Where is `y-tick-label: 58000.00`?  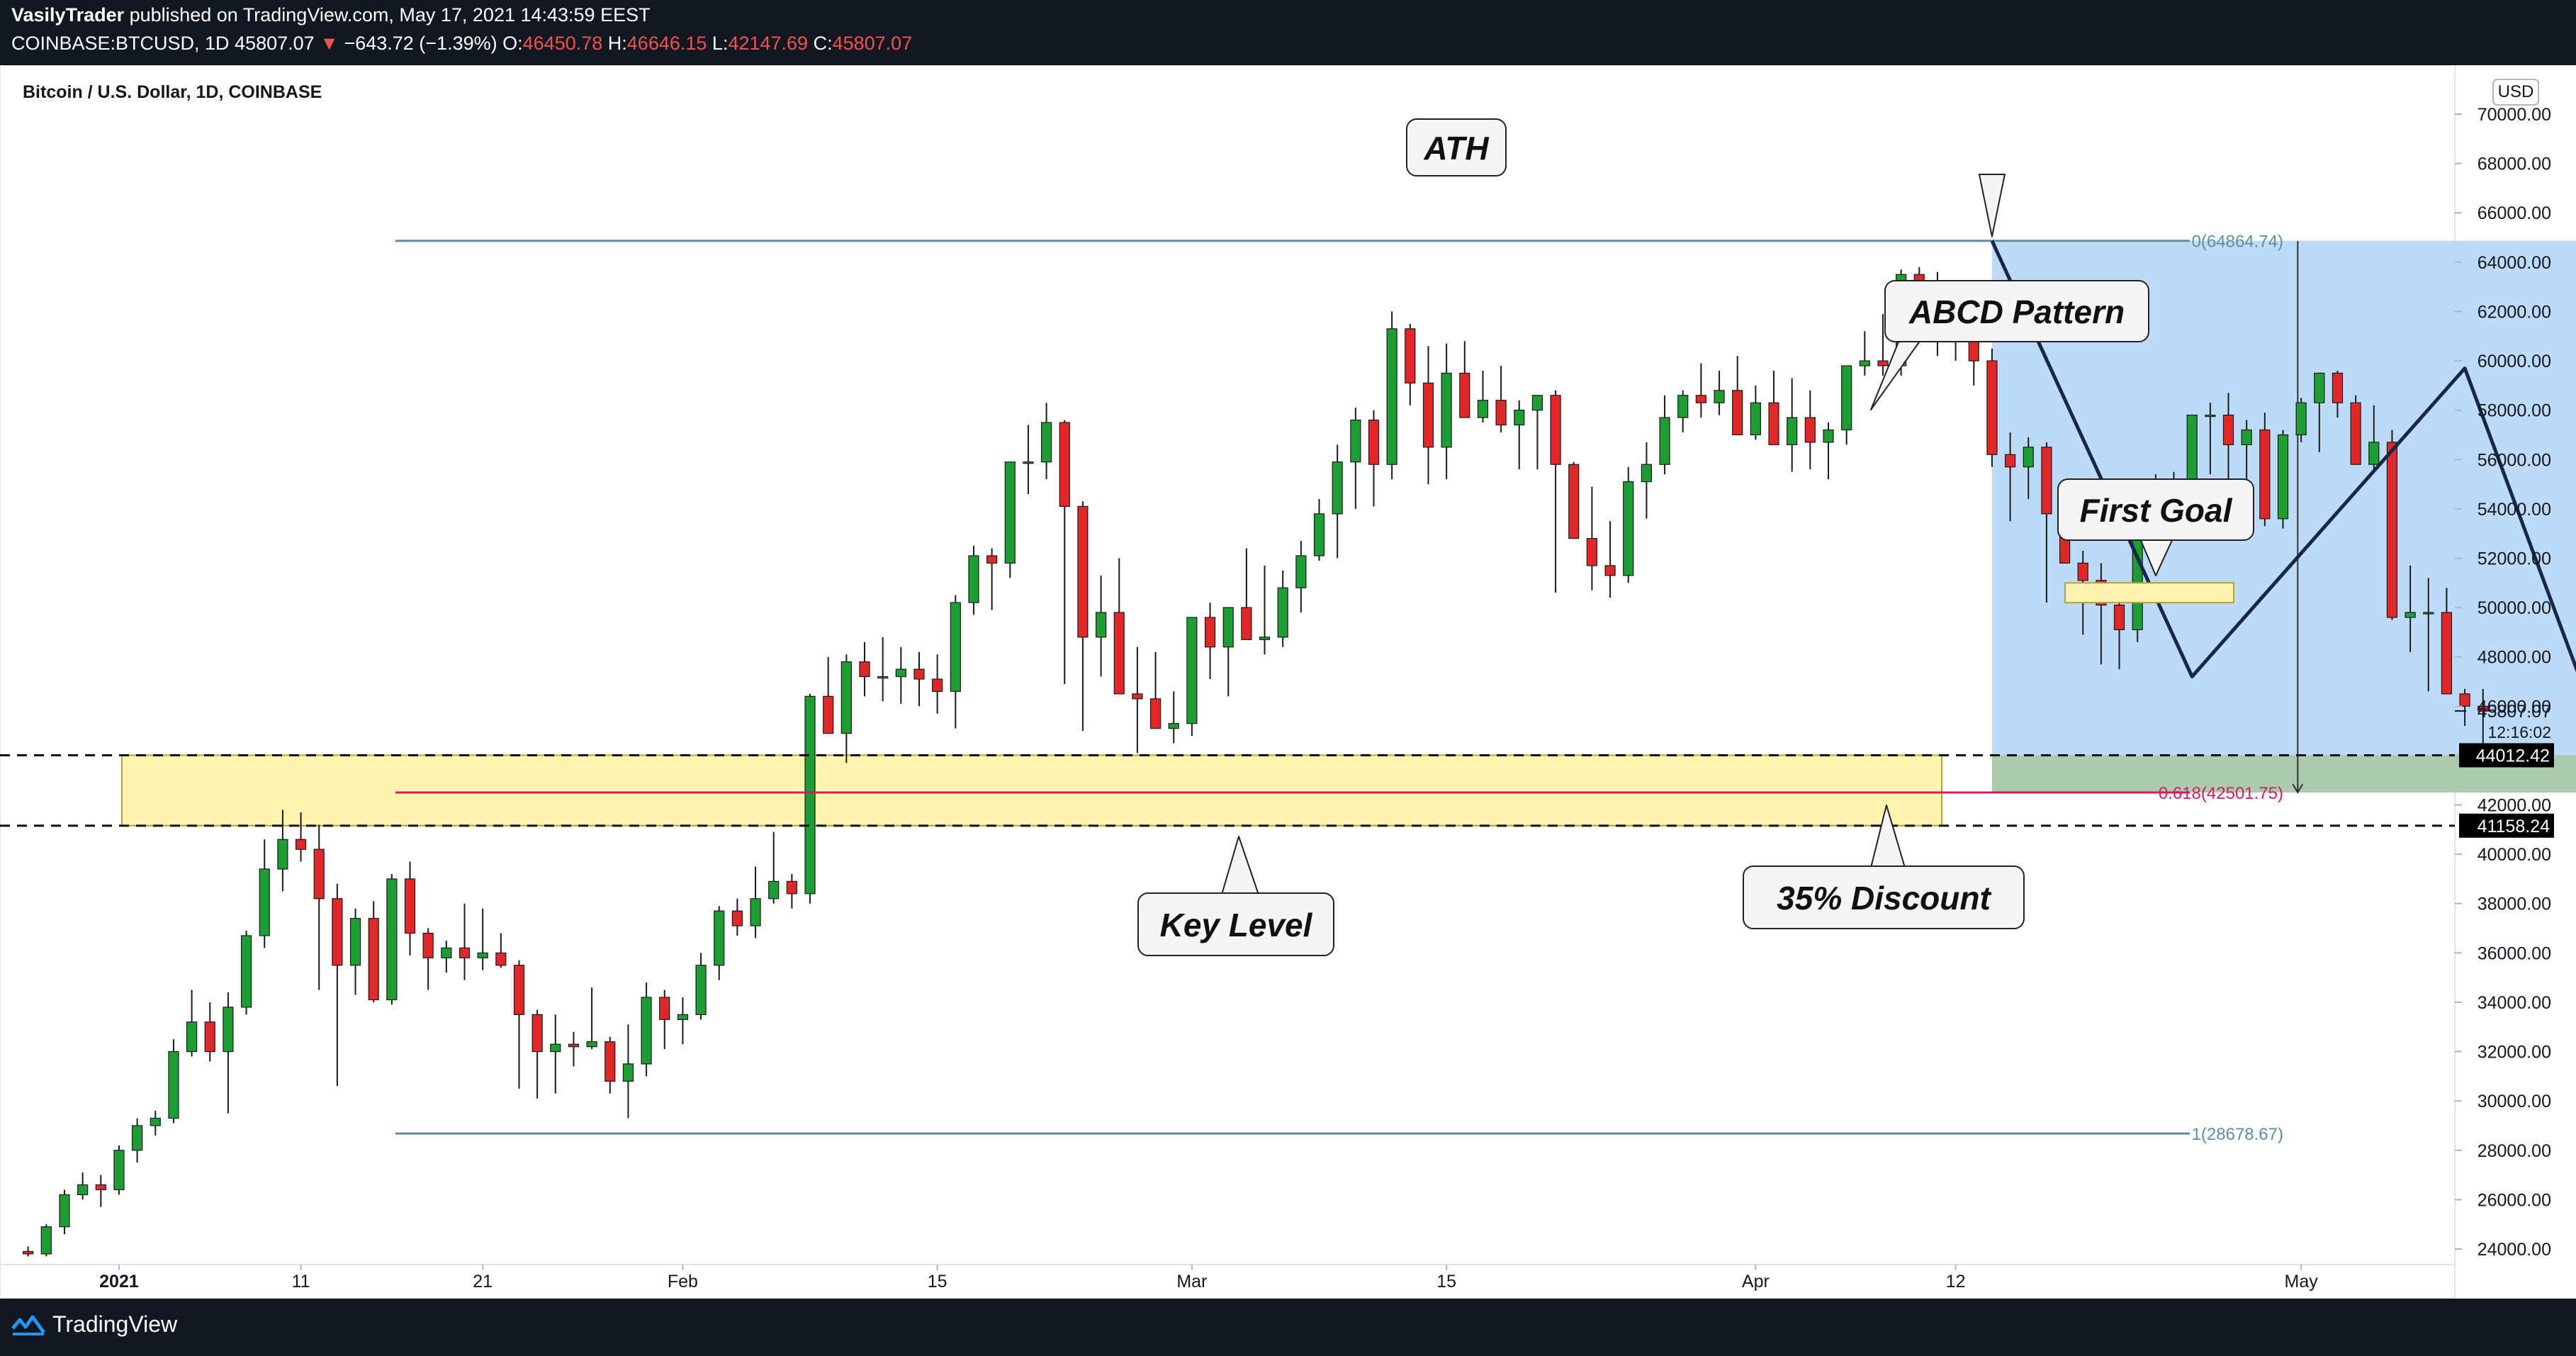
y-tick-label: 58000.00 is located at coordinates (2514, 411).